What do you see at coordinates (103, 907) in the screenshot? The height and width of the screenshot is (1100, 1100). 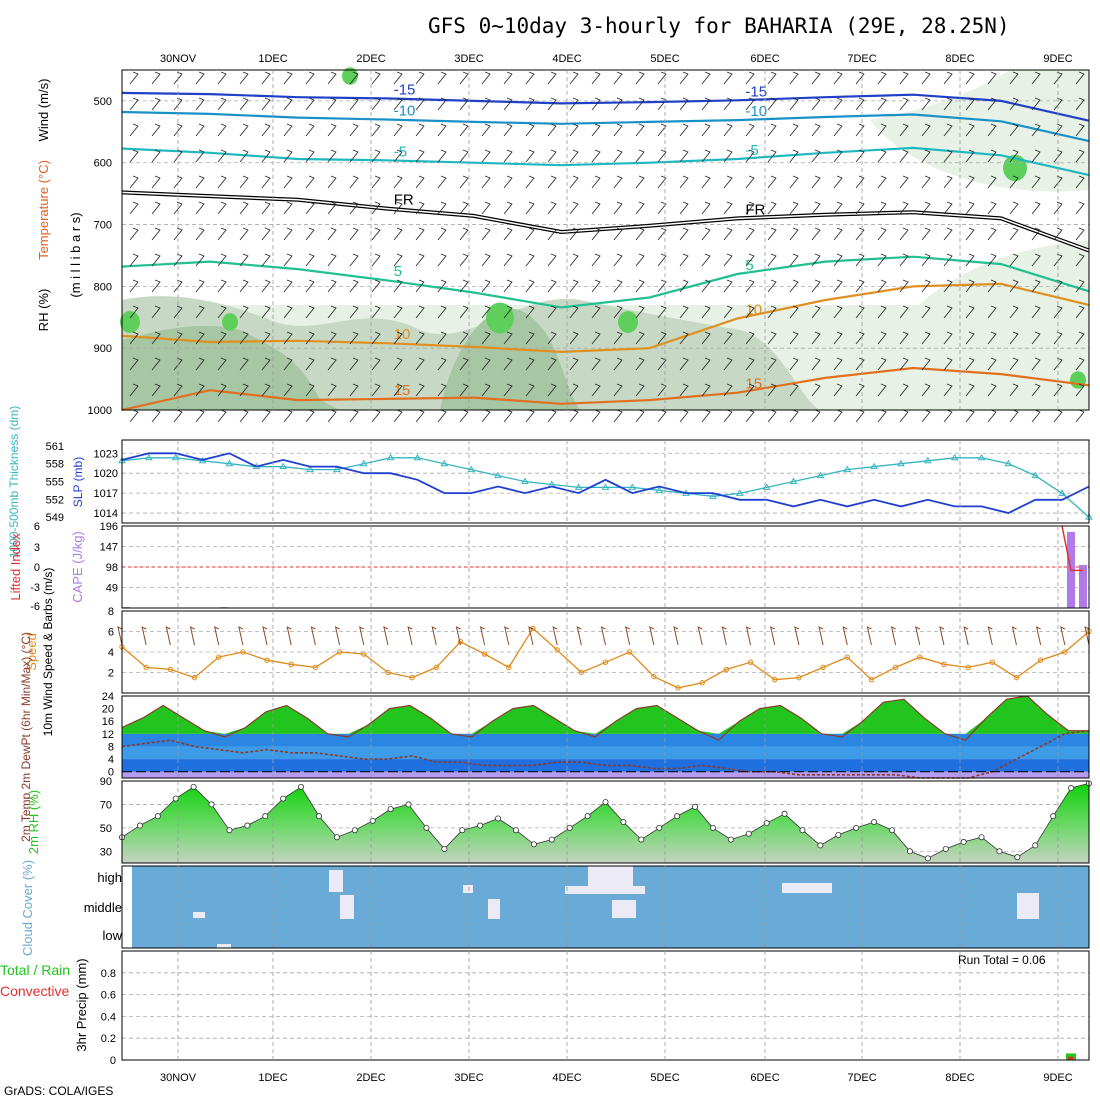 I see `cloud-level-label: middle` at bounding box center [103, 907].